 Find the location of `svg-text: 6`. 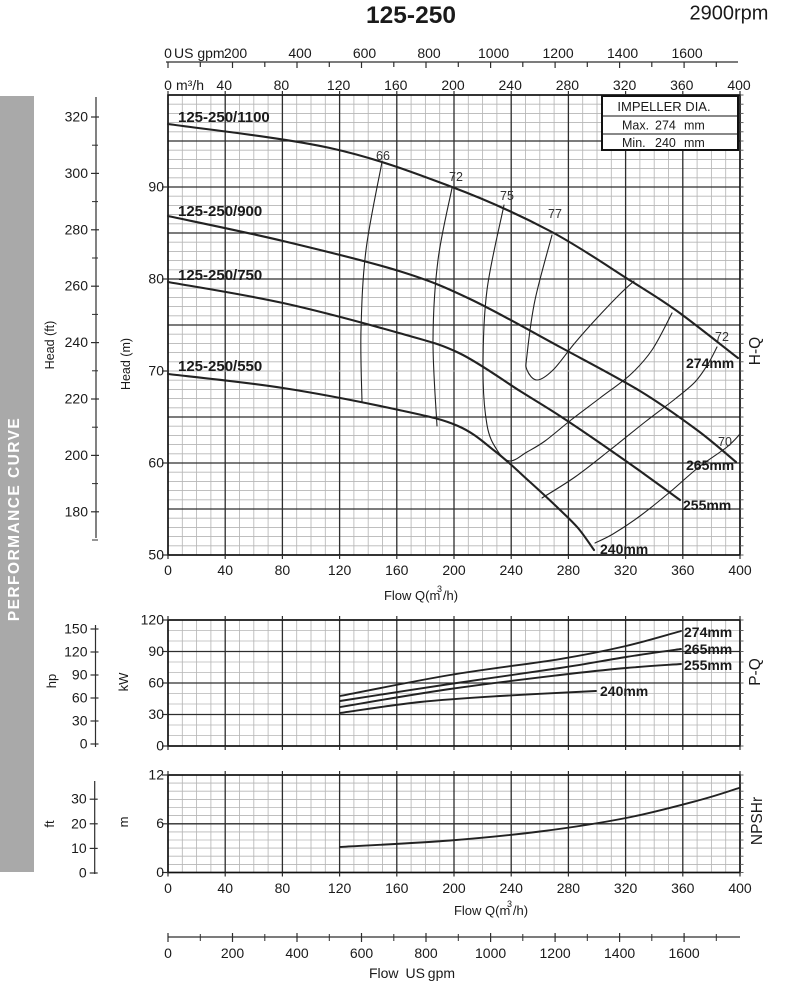

svg-text: 6 is located at coordinates (160, 823).